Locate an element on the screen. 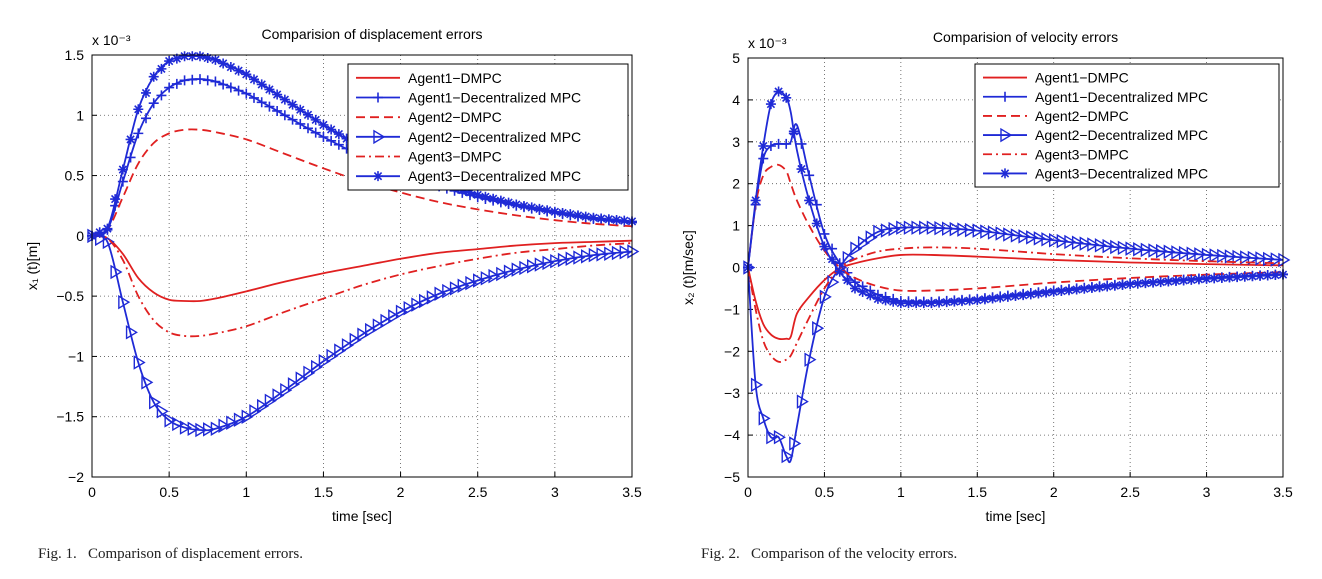 The width and height of the screenshot is (1322, 579). x-tick-label: 1.5 is located at coordinates (324, 492).